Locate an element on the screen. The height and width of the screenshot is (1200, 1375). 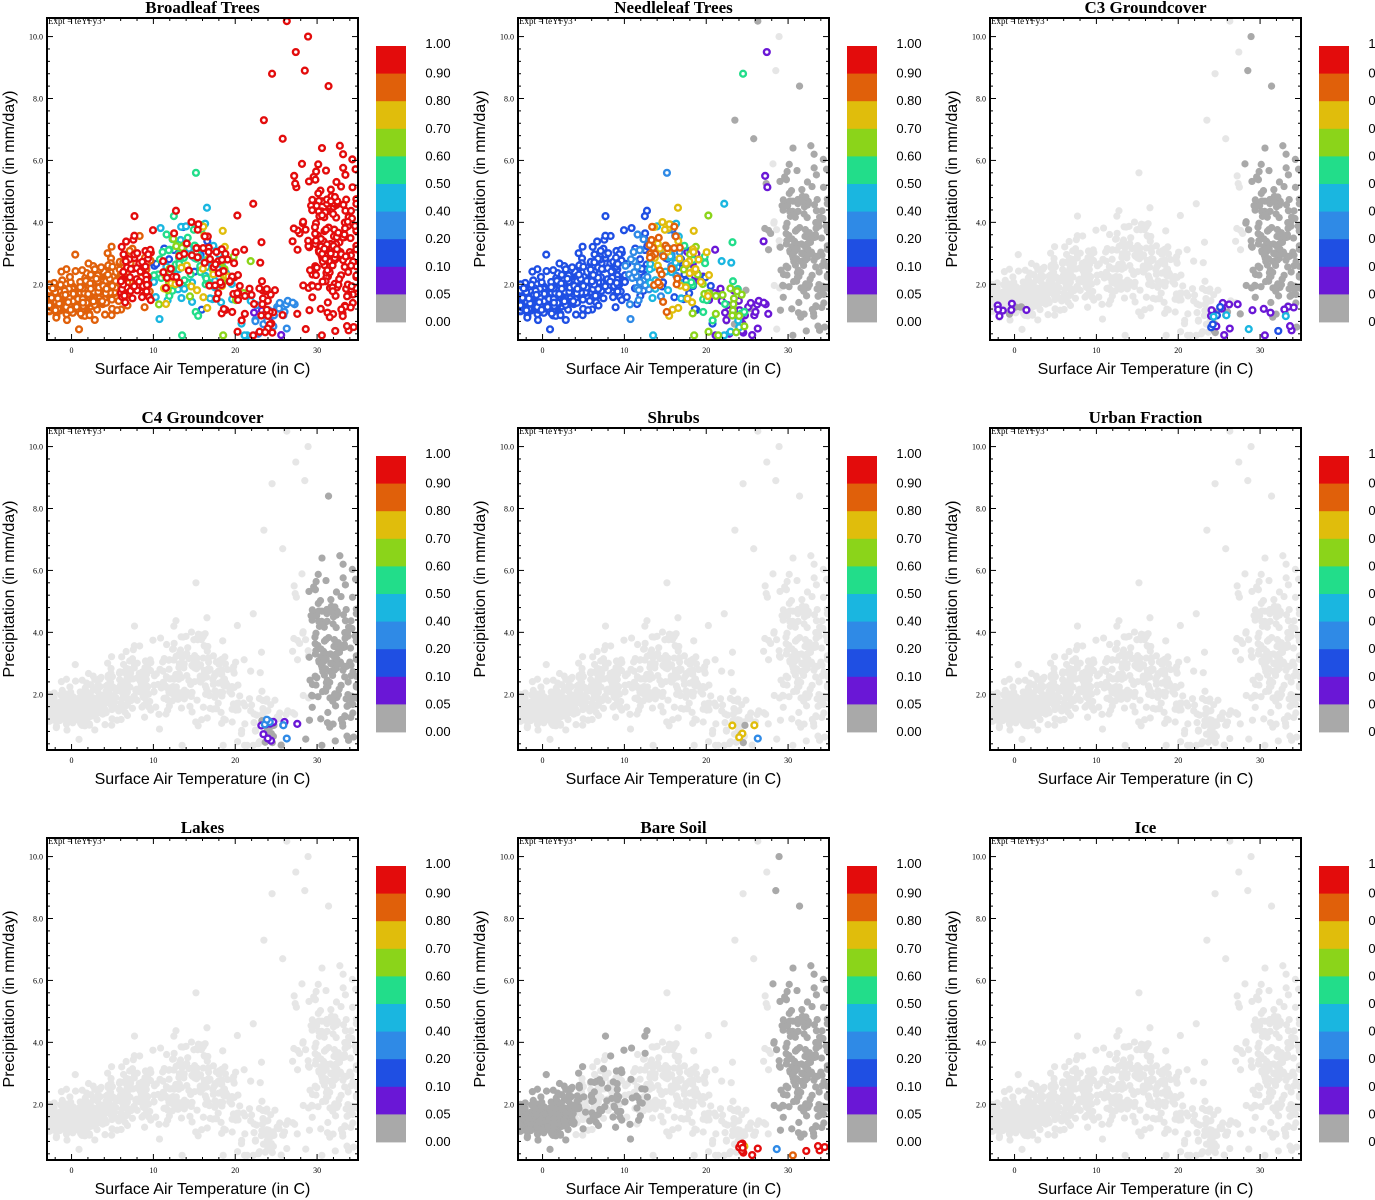
scatter-points is located at coordinates (1145, 179).